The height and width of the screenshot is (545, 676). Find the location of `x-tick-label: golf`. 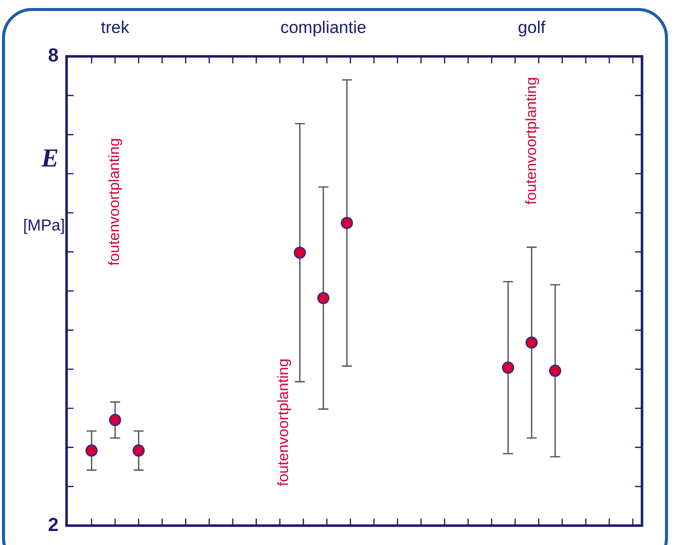

x-tick-label: golf is located at coordinates (532, 27).